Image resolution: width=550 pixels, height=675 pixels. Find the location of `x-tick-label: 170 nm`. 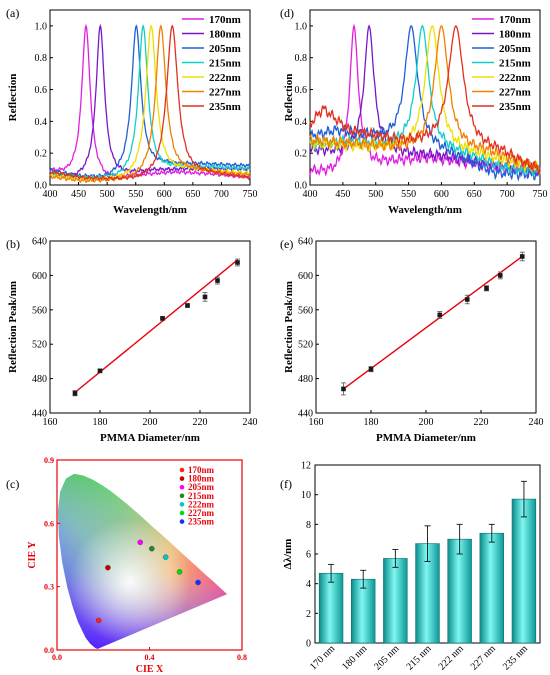

x-tick-label: 170 nm is located at coordinates (322, 657).